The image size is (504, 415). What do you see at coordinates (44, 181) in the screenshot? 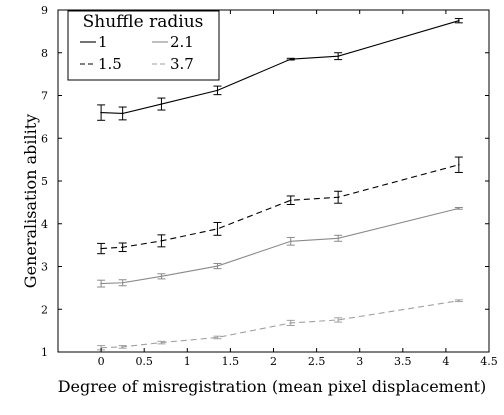
I see `y-tick-label: 5` at bounding box center [44, 181].